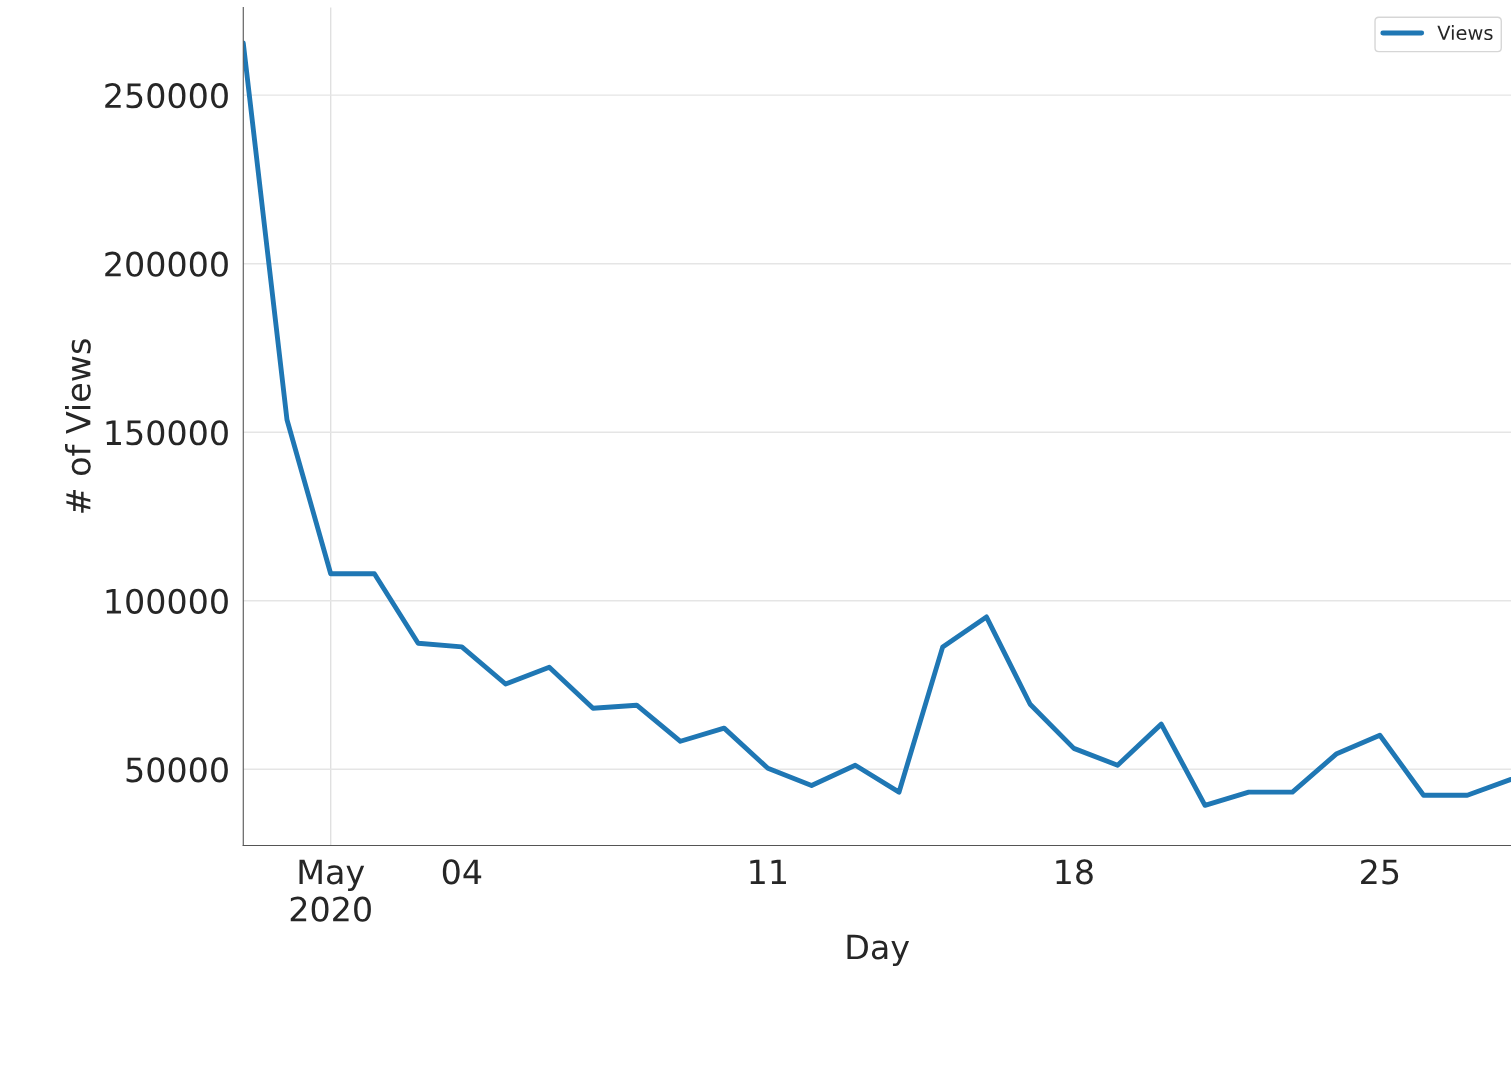 This screenshot has width=1511, height=1077. Describe the element at coordinates (330, 890) in the screenshot. I see `x-tick-label: May 2020` at that location.